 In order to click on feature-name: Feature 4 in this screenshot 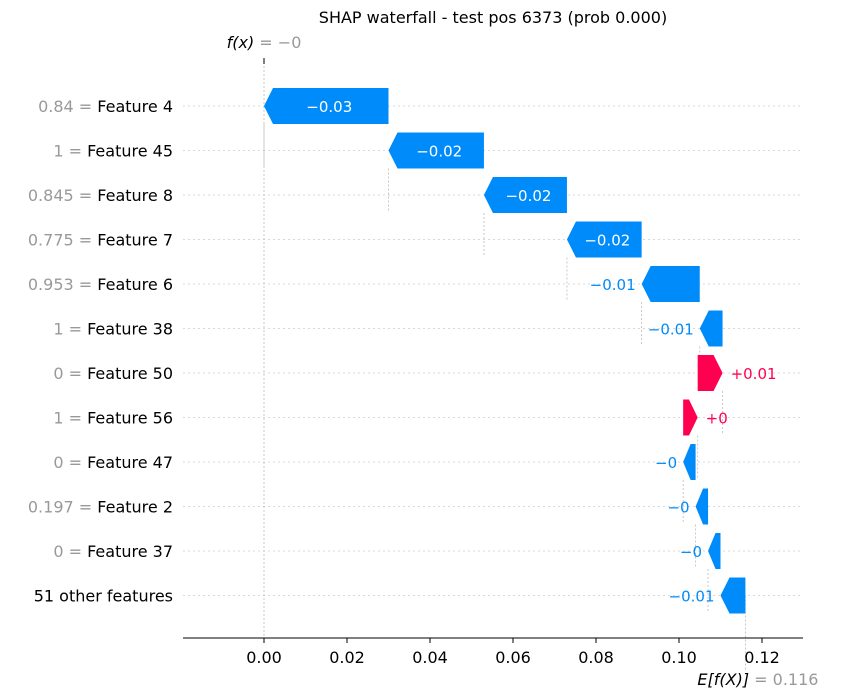, I will do `click(135, 106)`.